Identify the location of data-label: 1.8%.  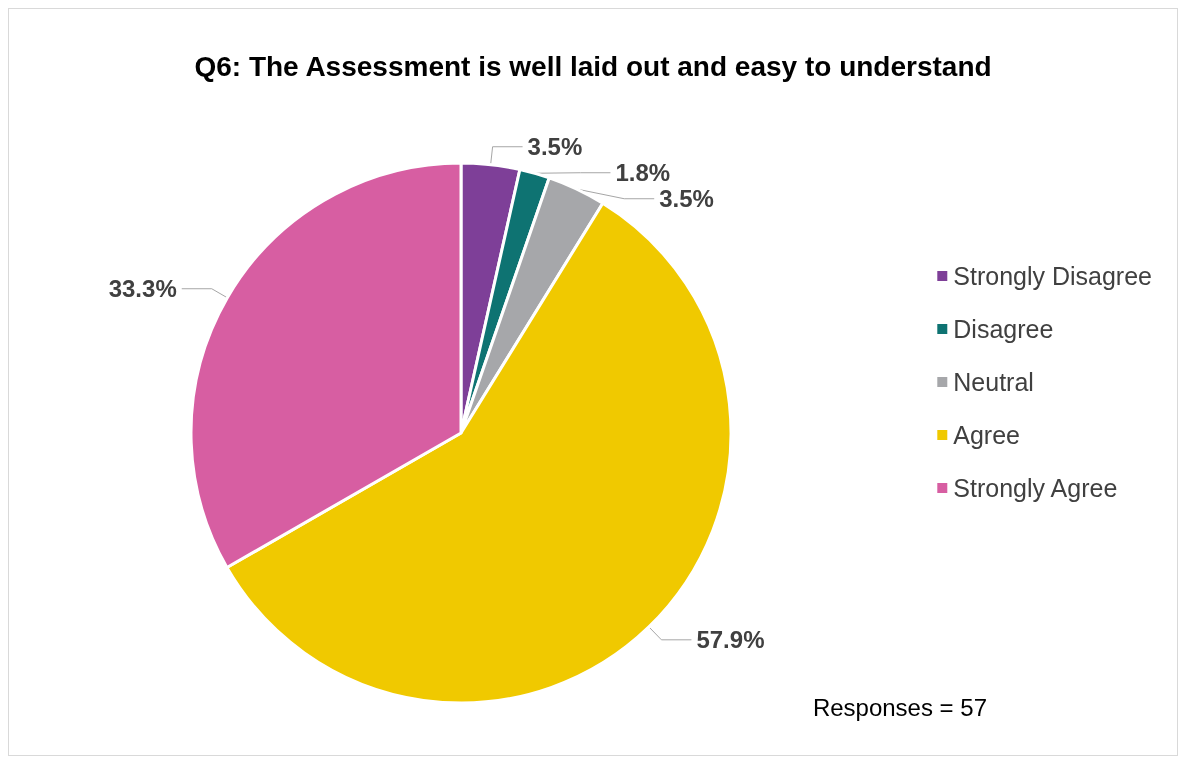
(643, 173).